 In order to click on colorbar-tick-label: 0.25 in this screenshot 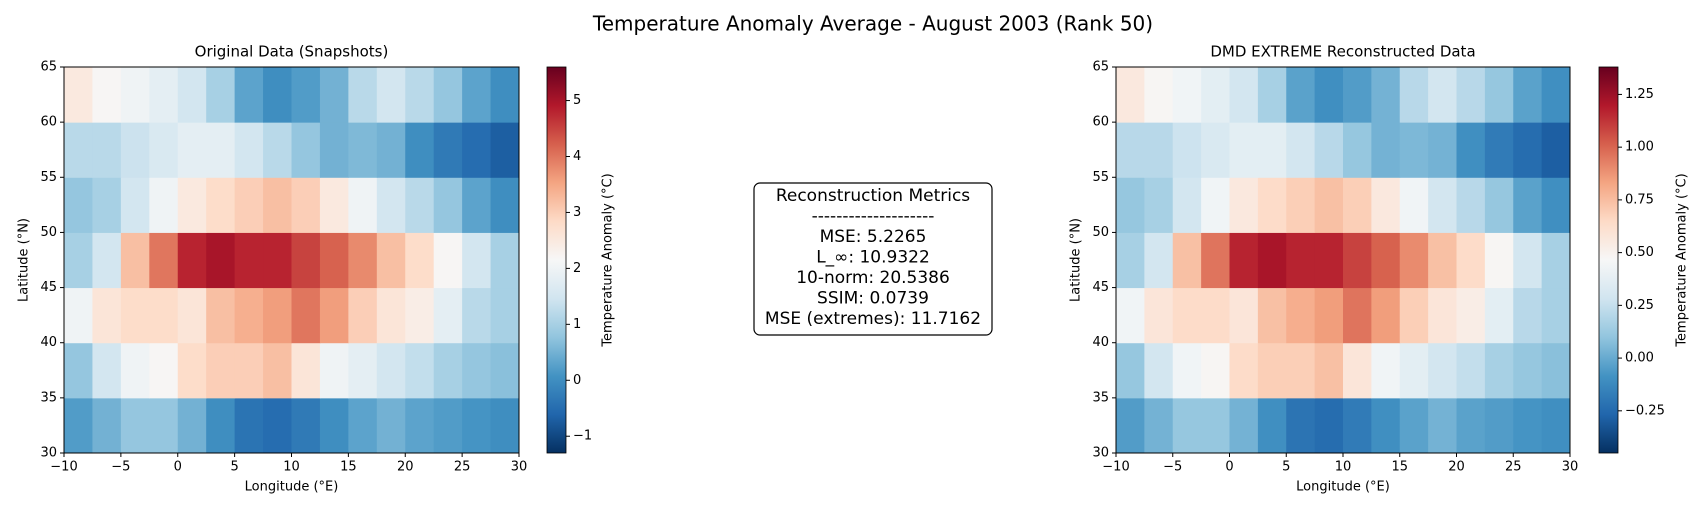, I will do `click(1639, 305)`.